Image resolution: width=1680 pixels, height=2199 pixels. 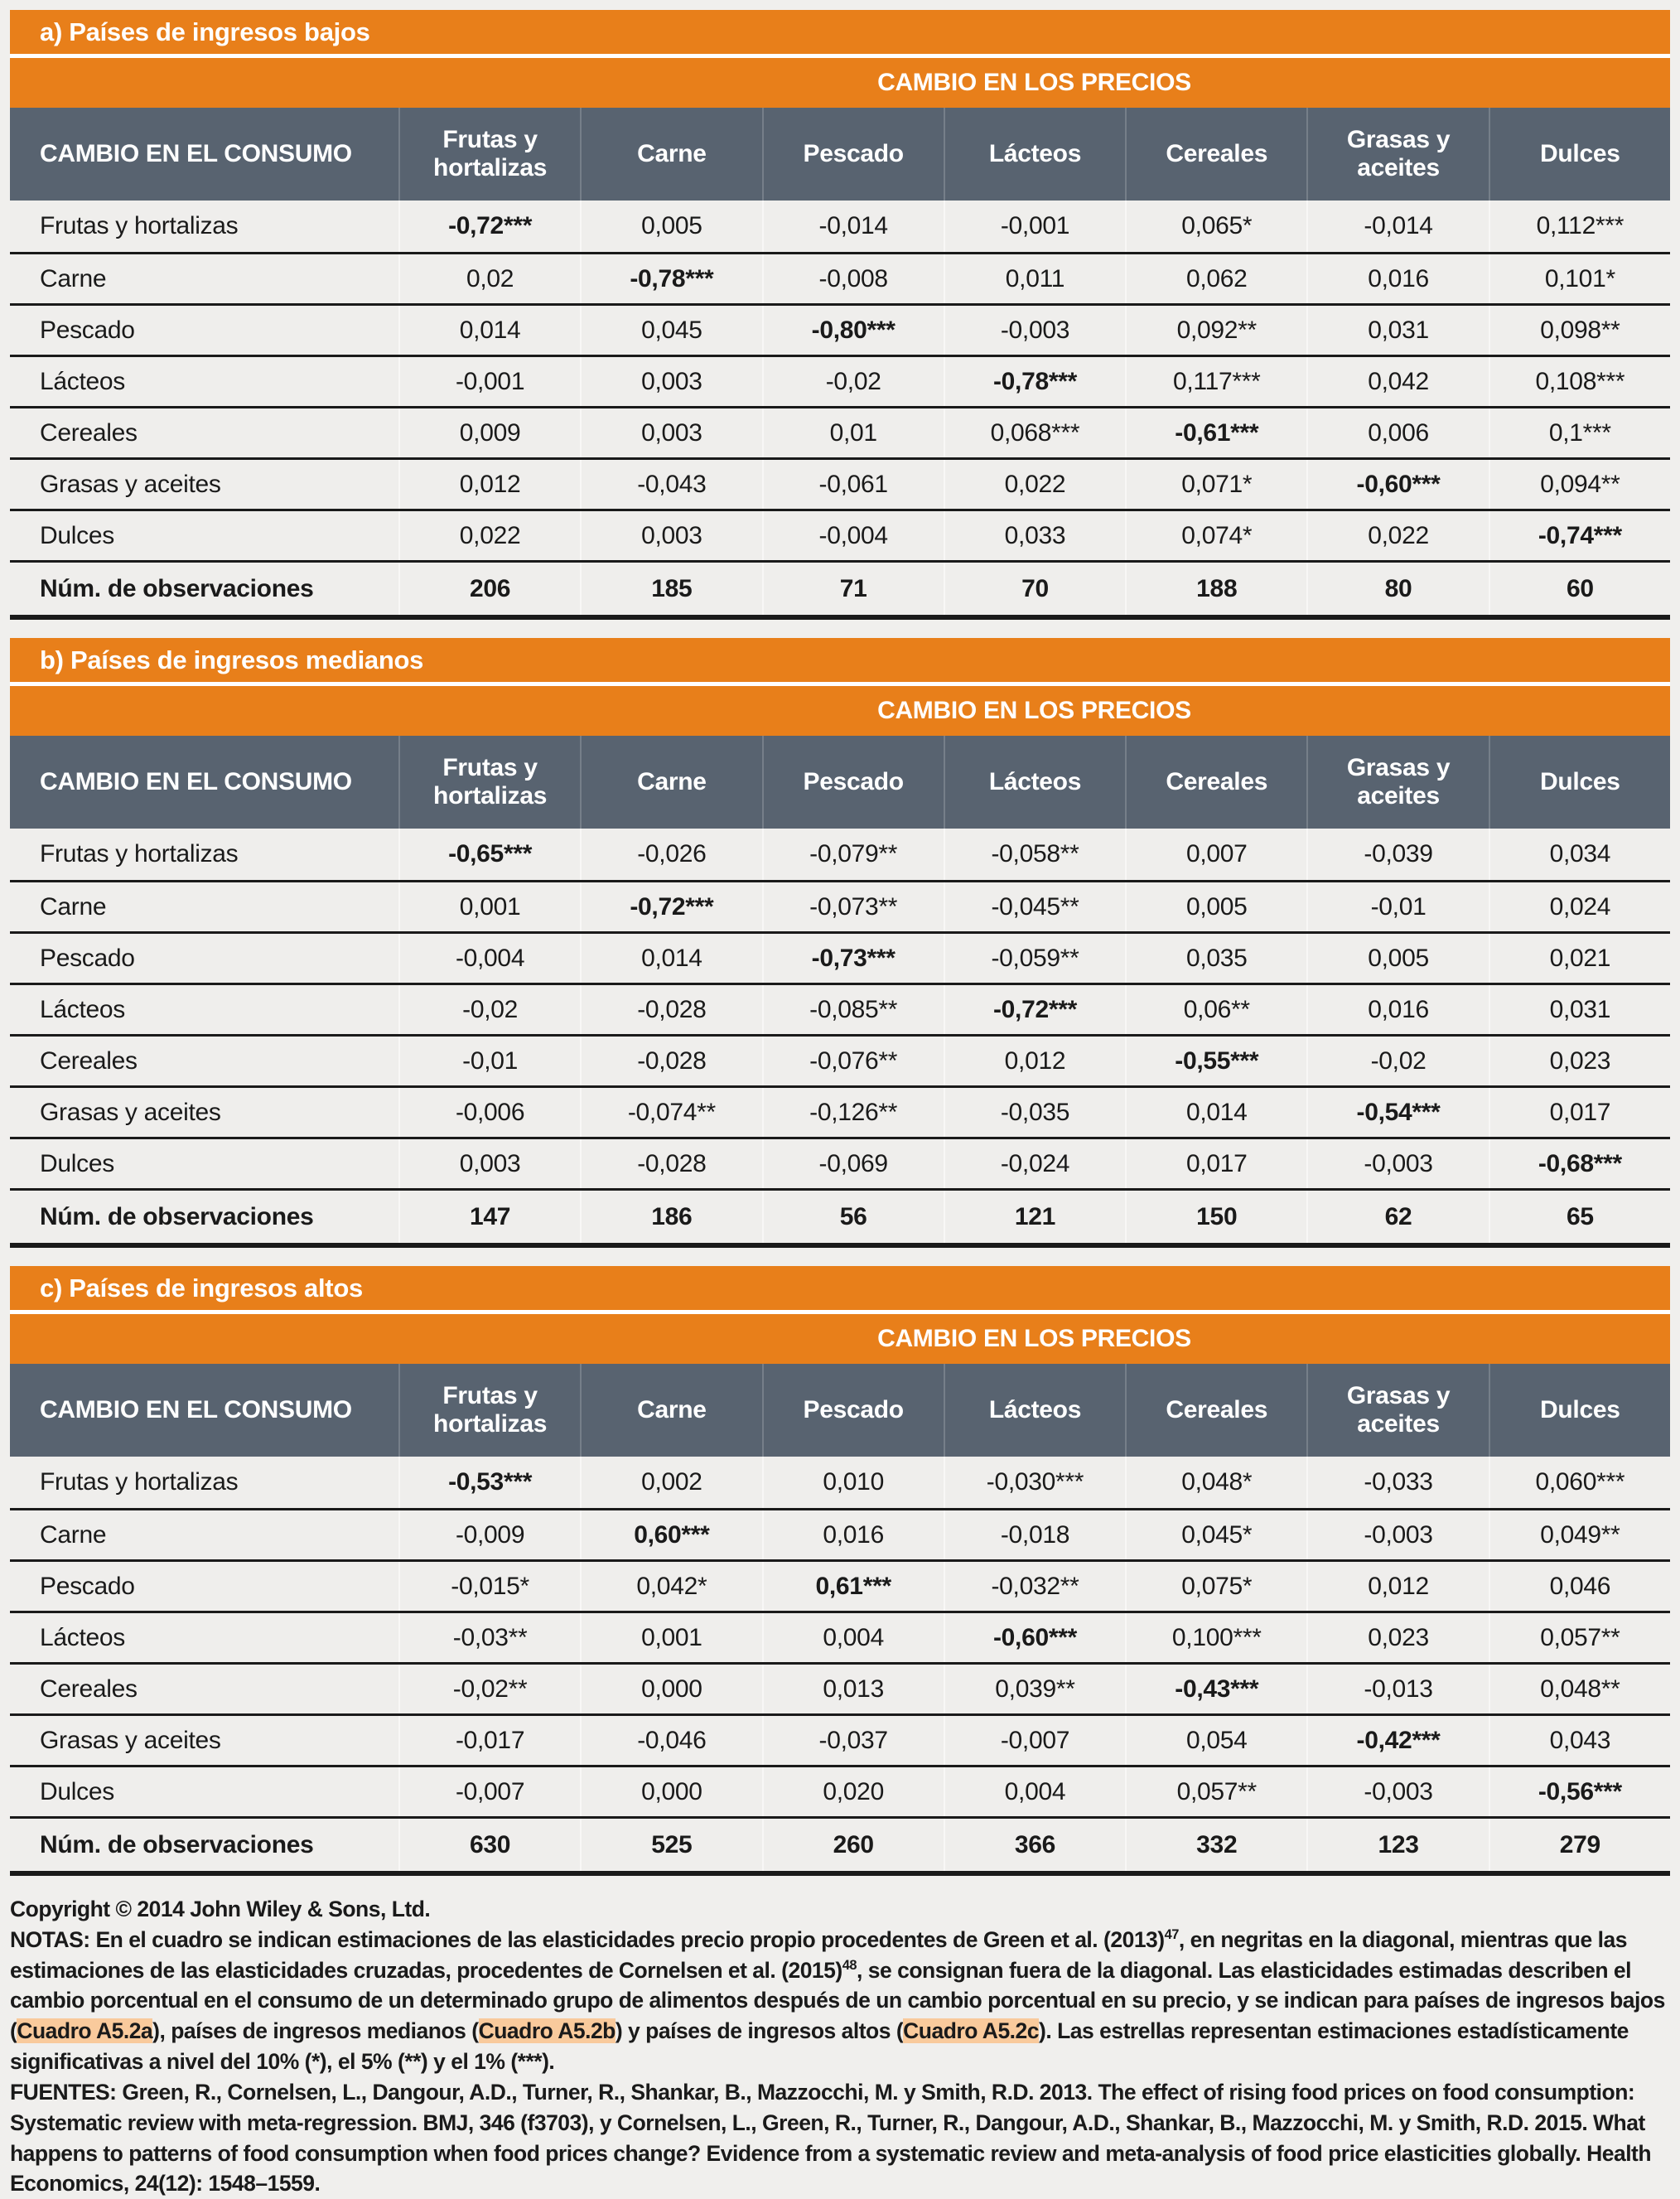 What do you see at coordinates (1579, 1586) in the screenshot?
I see `cell-value: 0,046` at bounding box center [1579, 1586].